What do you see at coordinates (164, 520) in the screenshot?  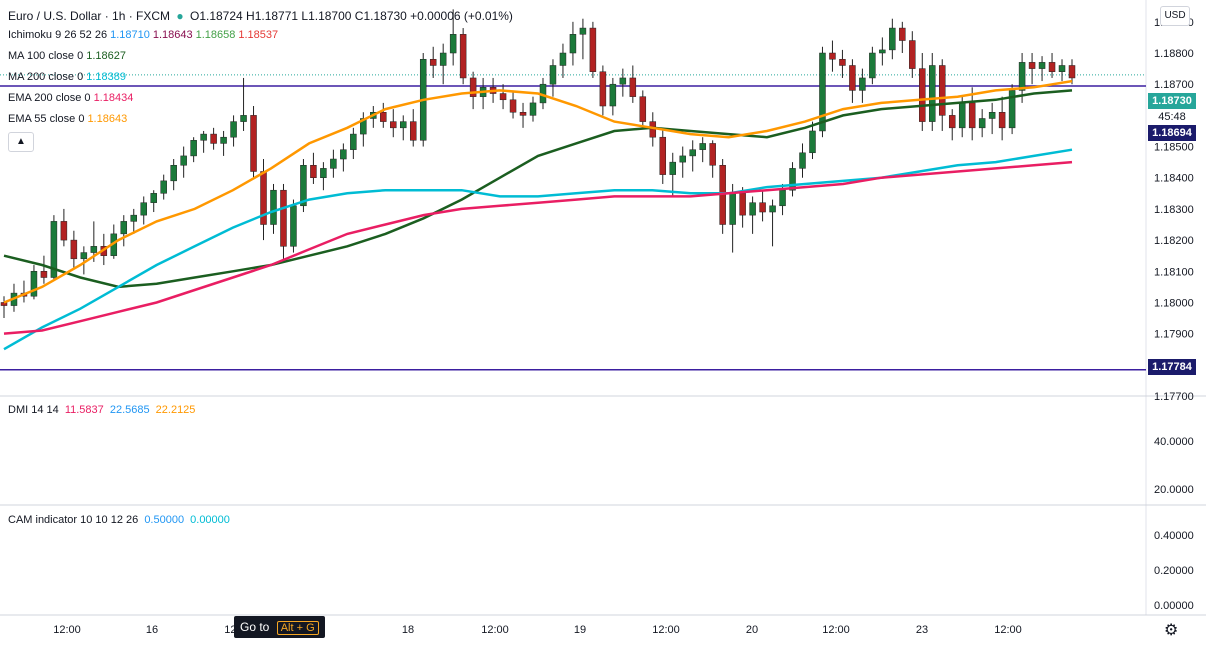 I see `cam-value-a: 0.50000` at bounding box center [164, 520].